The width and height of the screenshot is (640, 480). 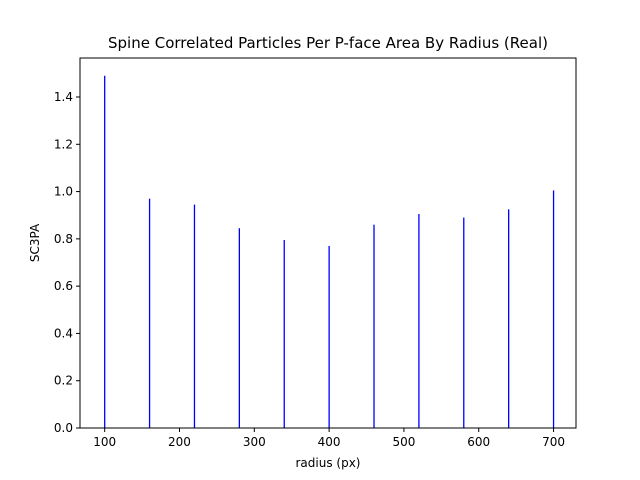 What do you see at coordinates (478, 442) in the screenshot?
I see `x-tick-label-600: 600` at bounding box center [478, 442].